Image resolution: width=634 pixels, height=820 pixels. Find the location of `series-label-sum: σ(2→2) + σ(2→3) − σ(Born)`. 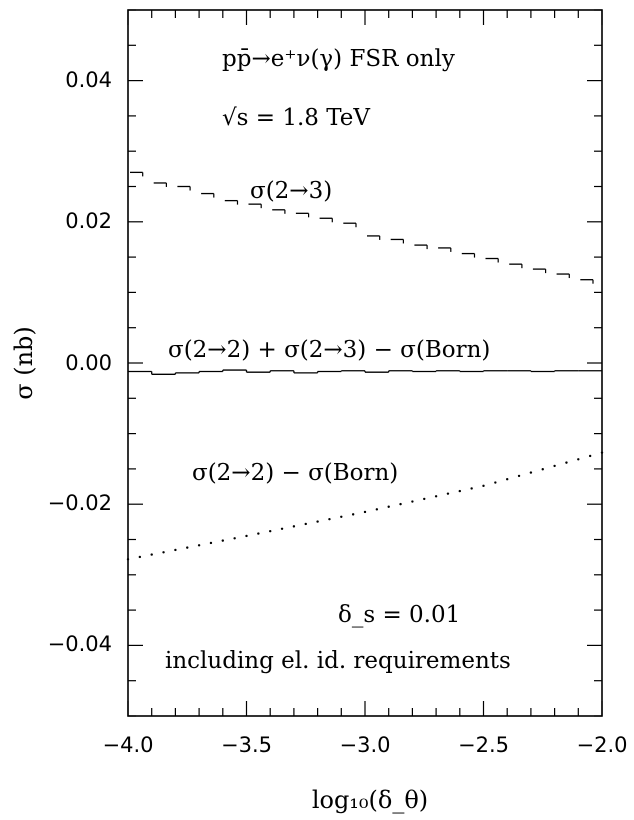

series-label-sum: σ(2→2) + σ(2→3) − σ(Born) is located at coordinates (329, 350).